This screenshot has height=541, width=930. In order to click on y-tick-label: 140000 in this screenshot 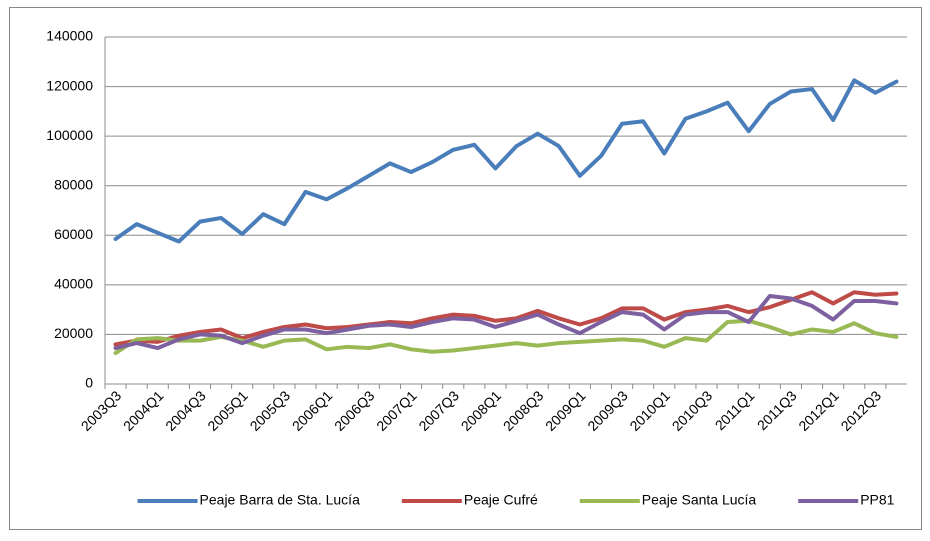, I will do `click(69, 36)`.